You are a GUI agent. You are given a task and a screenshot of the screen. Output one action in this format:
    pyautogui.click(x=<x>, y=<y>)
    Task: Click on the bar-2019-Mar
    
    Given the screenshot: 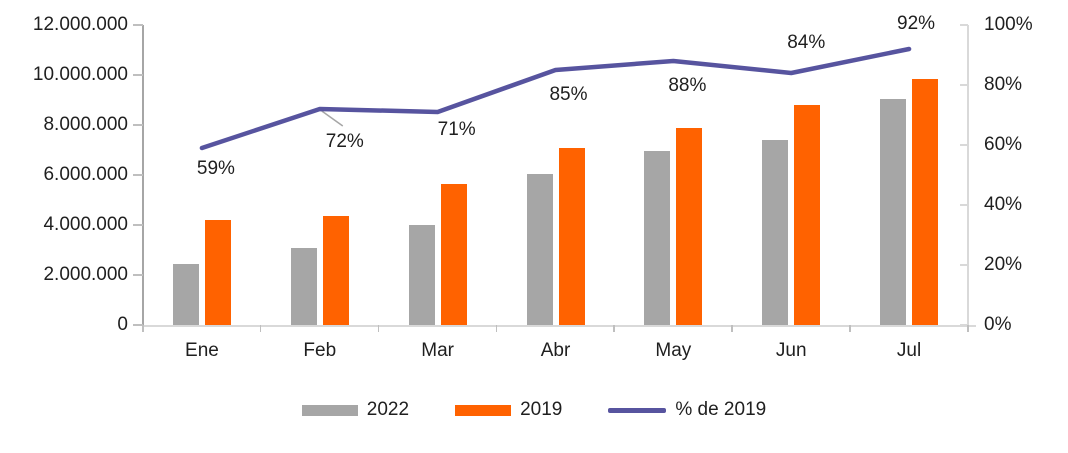 What is the action you would take?
    pyautogui.click(x=453, y=254)
    